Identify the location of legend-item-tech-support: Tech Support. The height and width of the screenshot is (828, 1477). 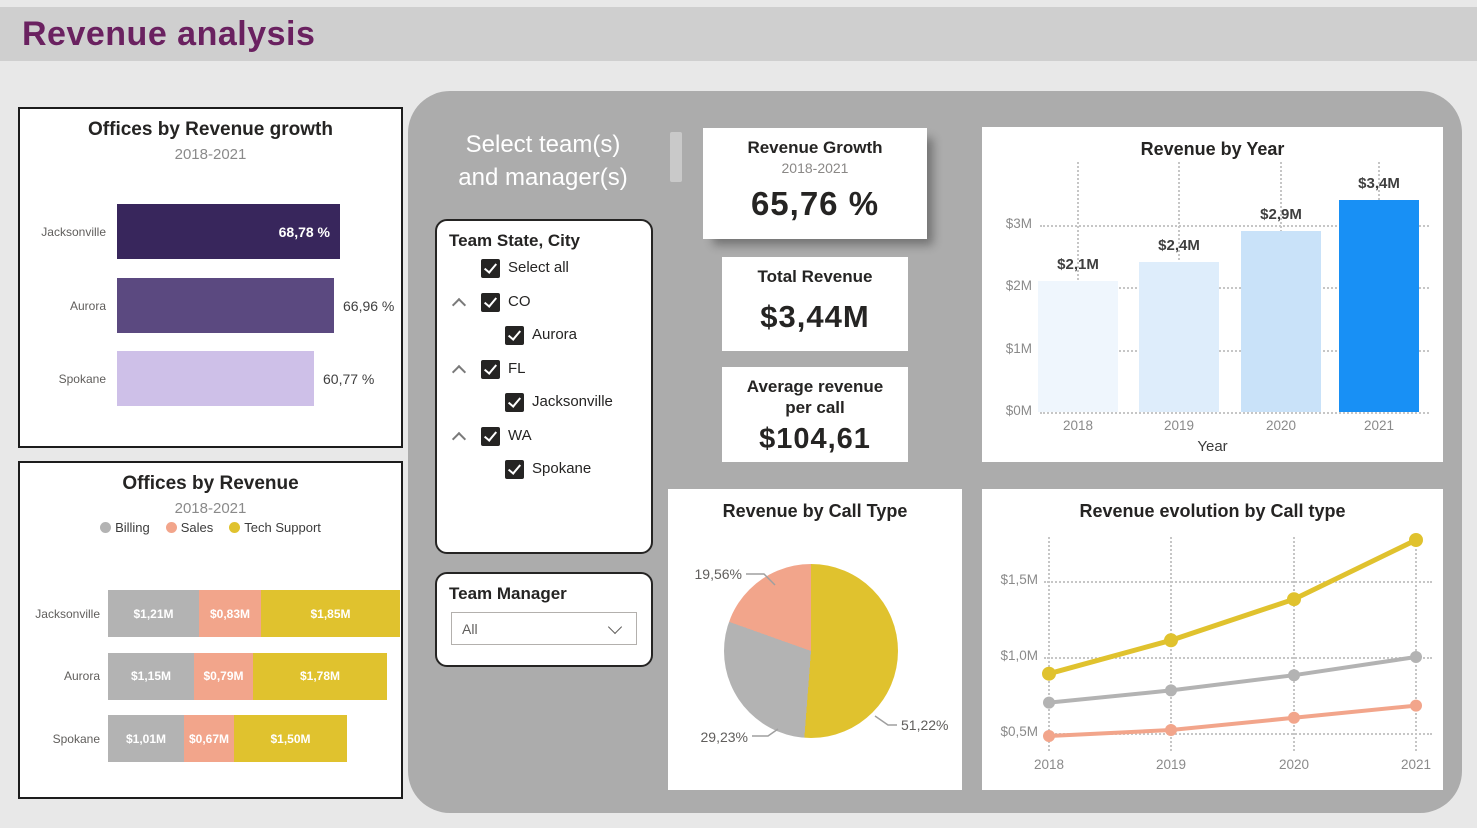
(275, 527).